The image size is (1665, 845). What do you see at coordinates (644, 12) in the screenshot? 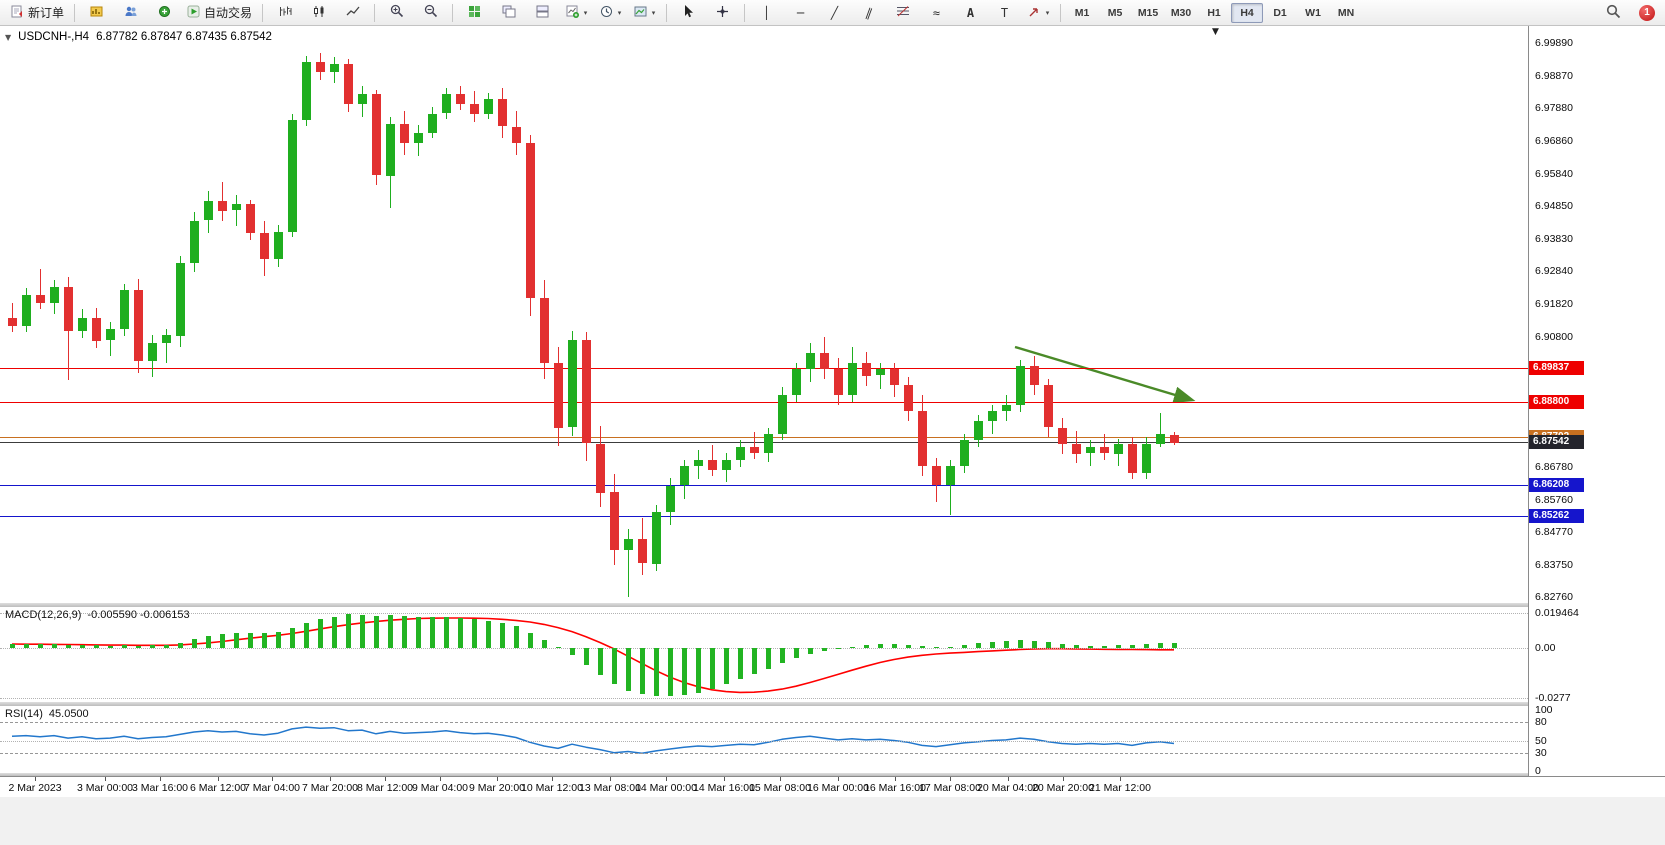
I see `template-button: ▾` at bounding box center [644, 12].